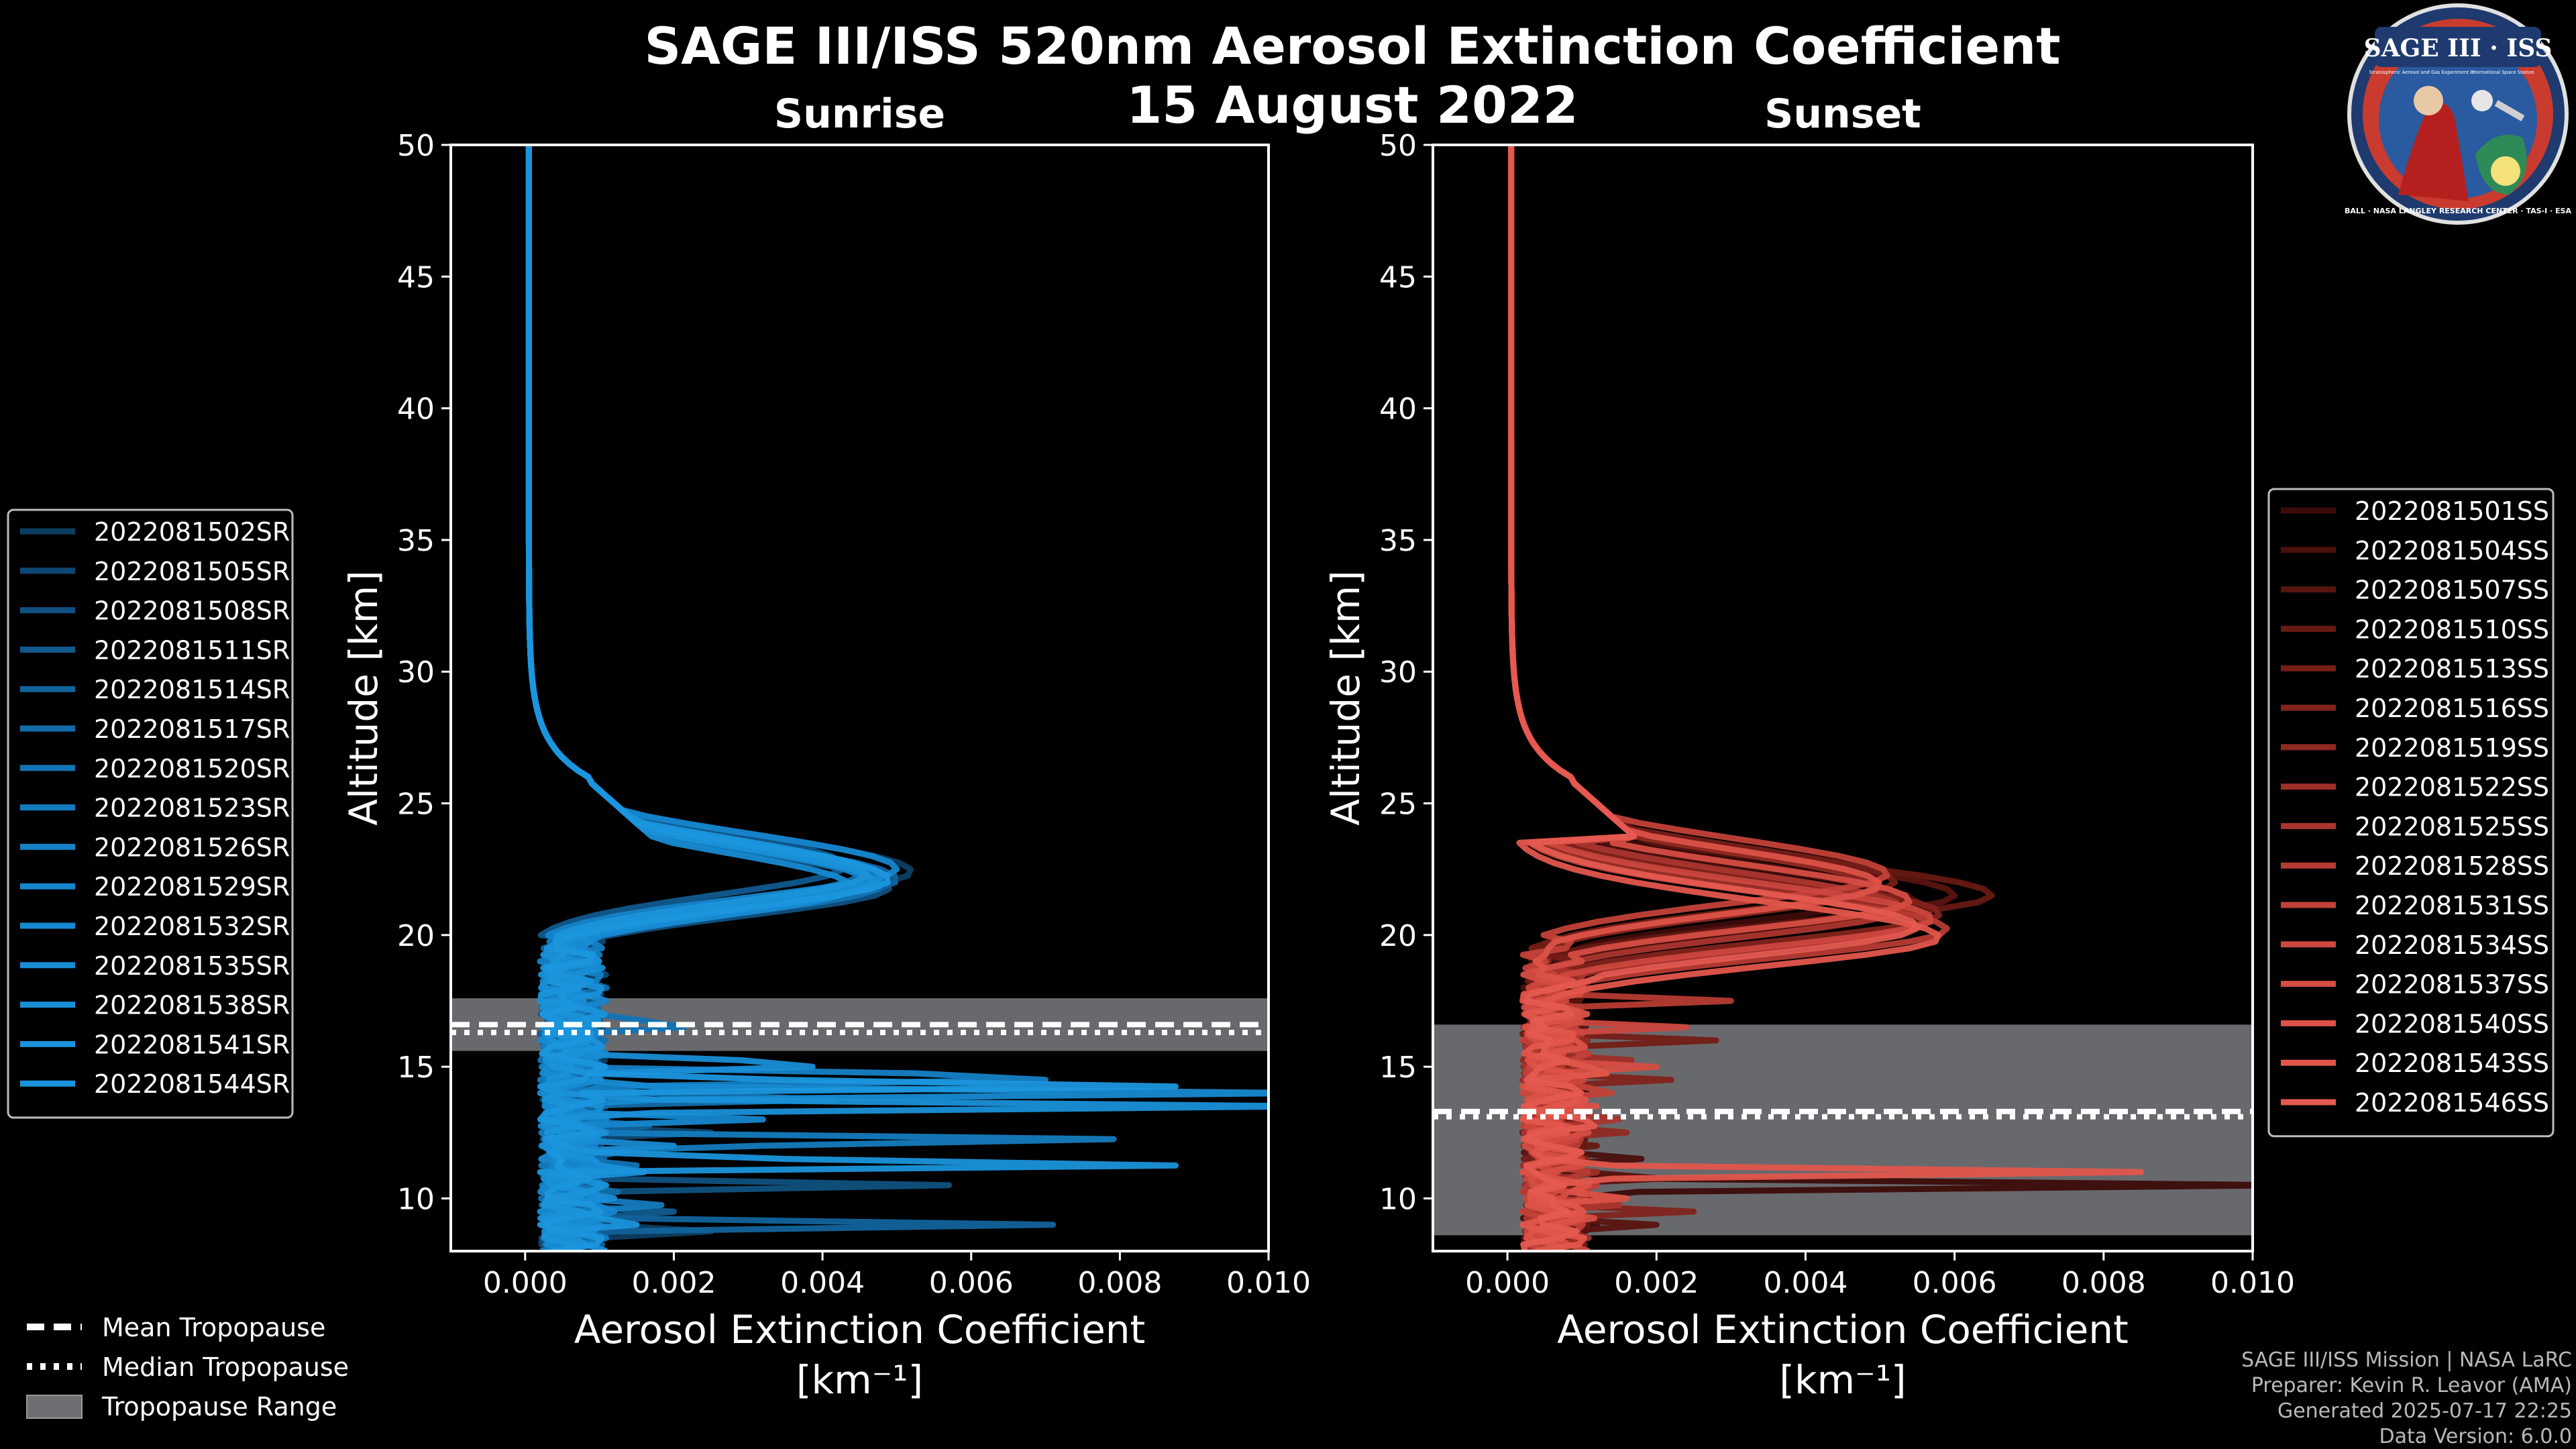 Image resolution: width=2576 pixels, height=1449 pixels. I want to click on sunrise-xtick-label: 0.000, so click(525, 1283).